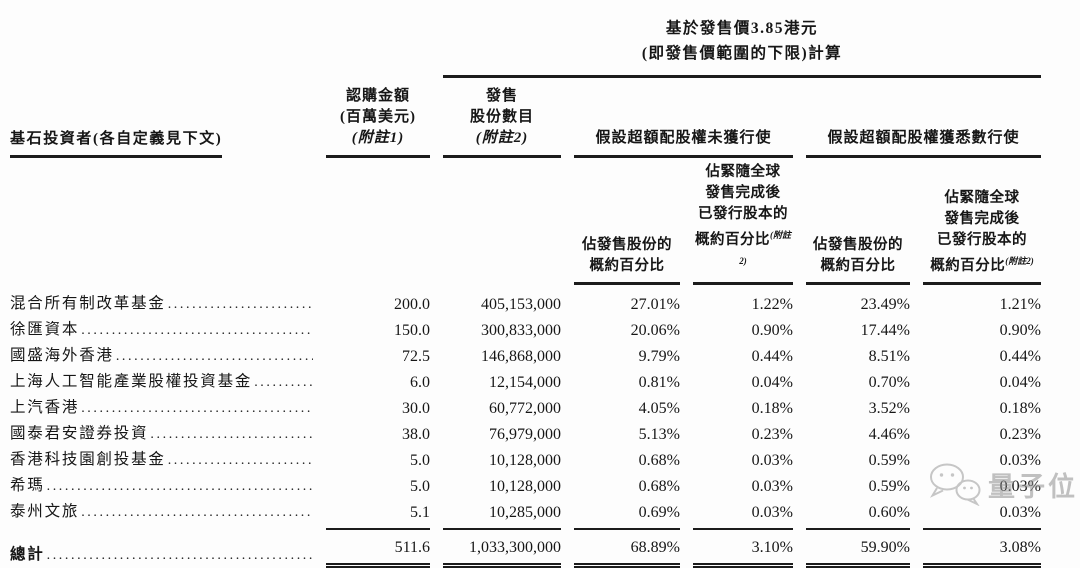  Describe the element at coordinates (885, 304) in the screenshot. I see `cell-pct-offer-fully-exercised: 23.49%` at that location.